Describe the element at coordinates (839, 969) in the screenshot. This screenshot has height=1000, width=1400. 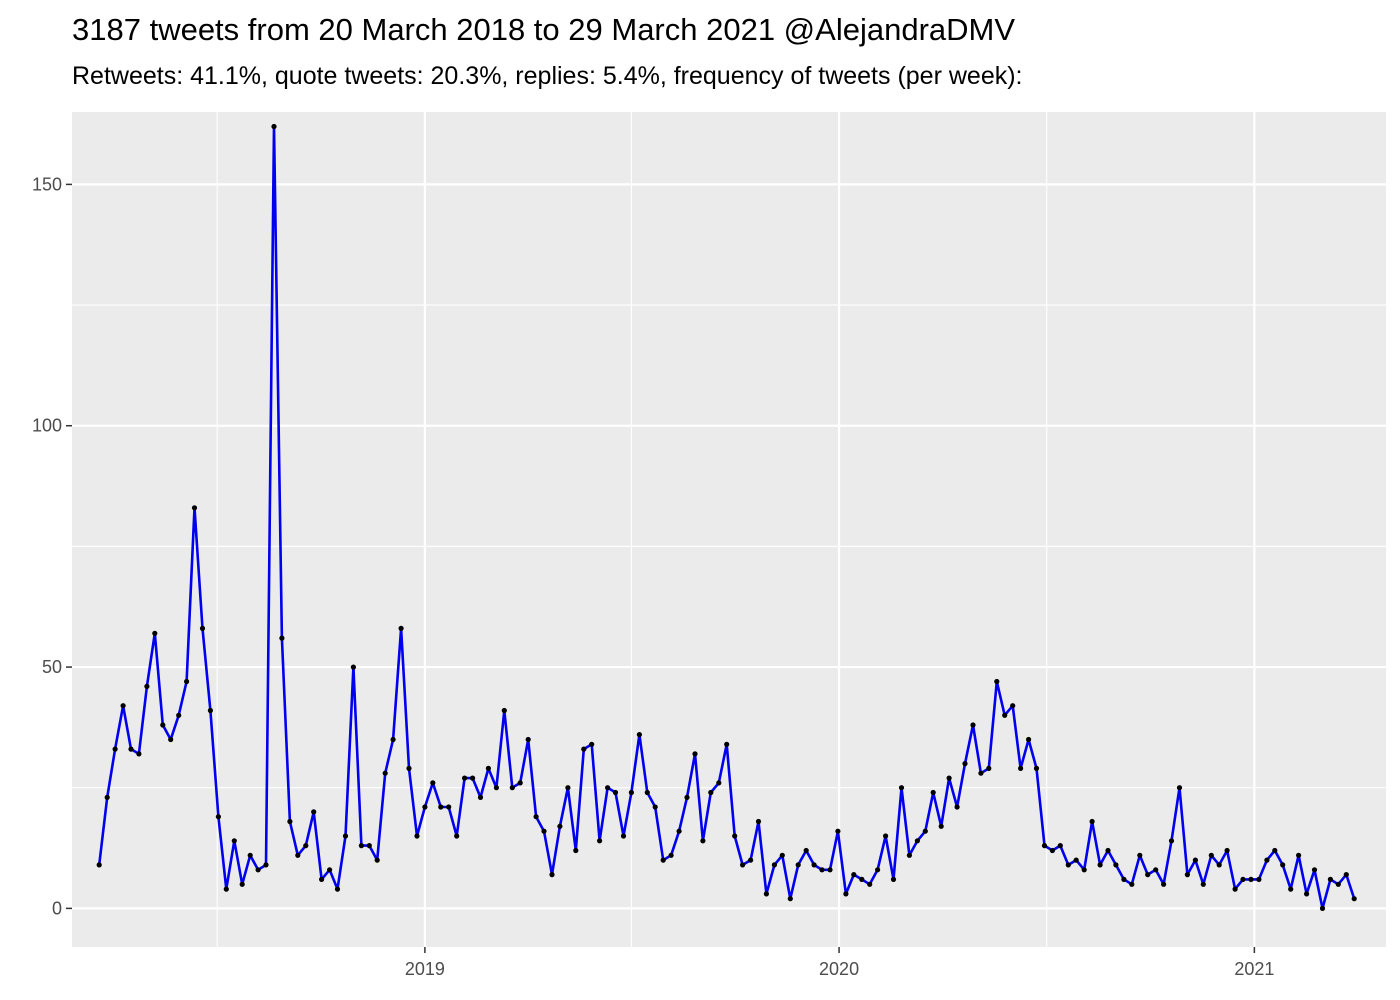
I see `x-tick-label: 2020` at that location.